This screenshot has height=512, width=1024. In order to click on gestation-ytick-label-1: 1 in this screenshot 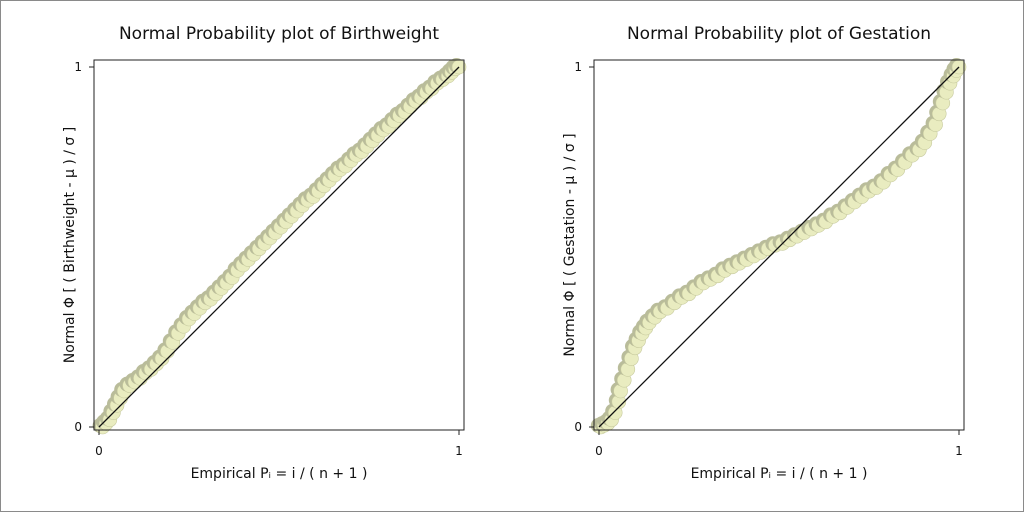, I will do `click(578, 67)`.